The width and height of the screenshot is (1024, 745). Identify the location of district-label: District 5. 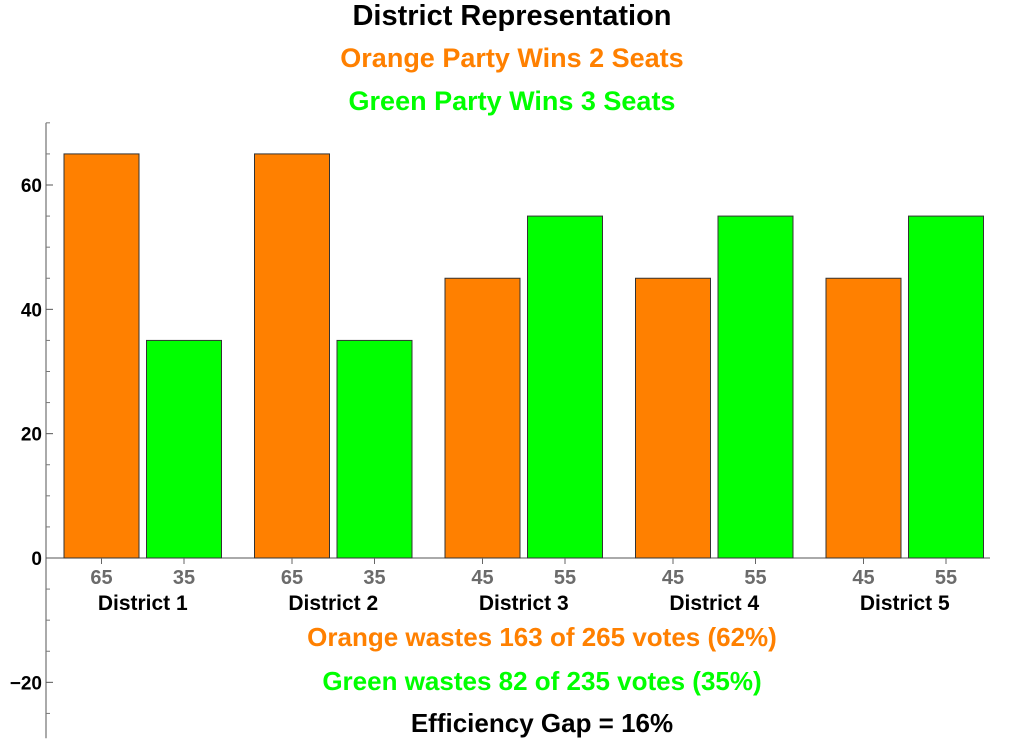
(905, 603).